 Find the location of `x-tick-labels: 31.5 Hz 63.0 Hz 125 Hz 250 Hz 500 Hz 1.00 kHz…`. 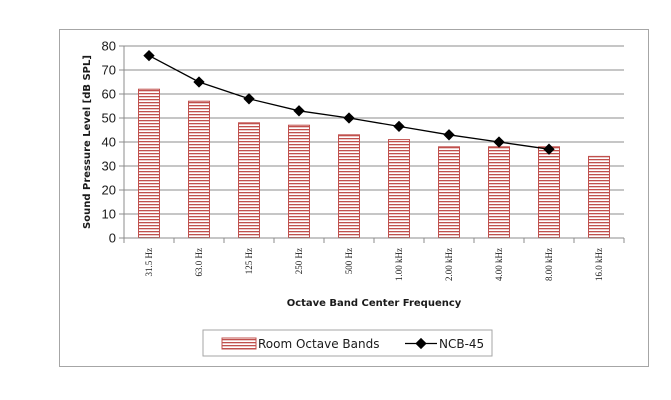

x-tick-labels: 31.5 Hz 63.0 Hz 125 Hz 250 Hz 500 Hz 1.00 kHz… is located at coordinates (374, 264).